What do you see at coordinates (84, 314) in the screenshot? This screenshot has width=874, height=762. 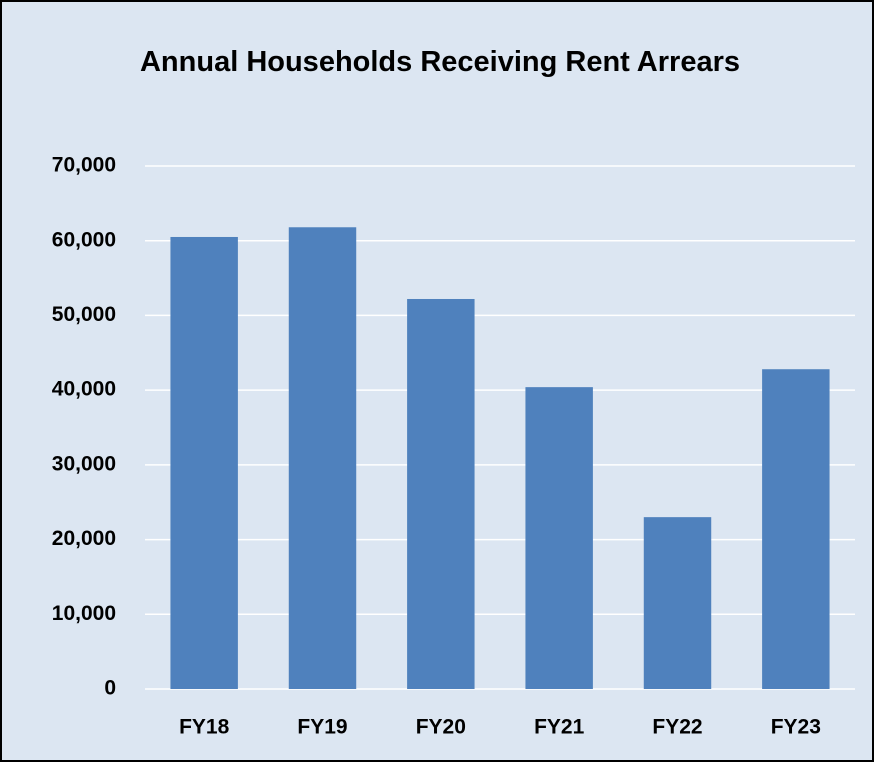 I see `y-tick-label: 50,000` at bounding box center [84, 314].